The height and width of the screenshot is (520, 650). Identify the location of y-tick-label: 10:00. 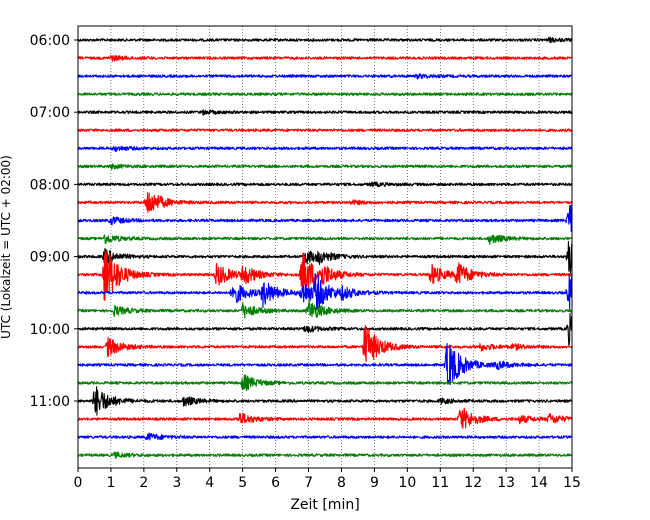
(50, 330).